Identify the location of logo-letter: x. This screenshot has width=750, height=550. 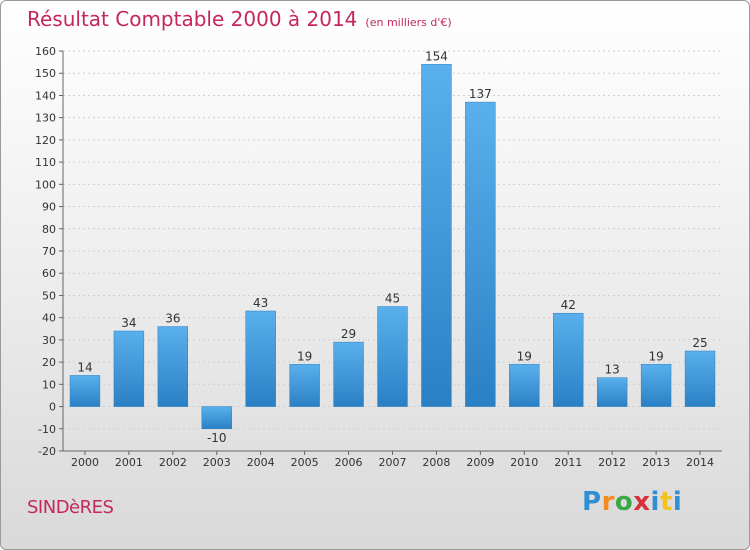
(642, 502).